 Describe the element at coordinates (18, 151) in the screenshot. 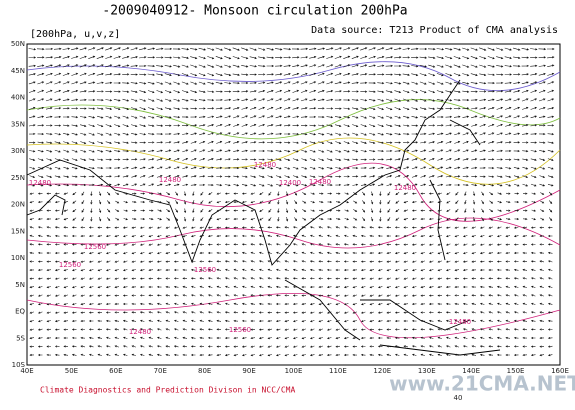

I see `lat-label: 30N` at that location.